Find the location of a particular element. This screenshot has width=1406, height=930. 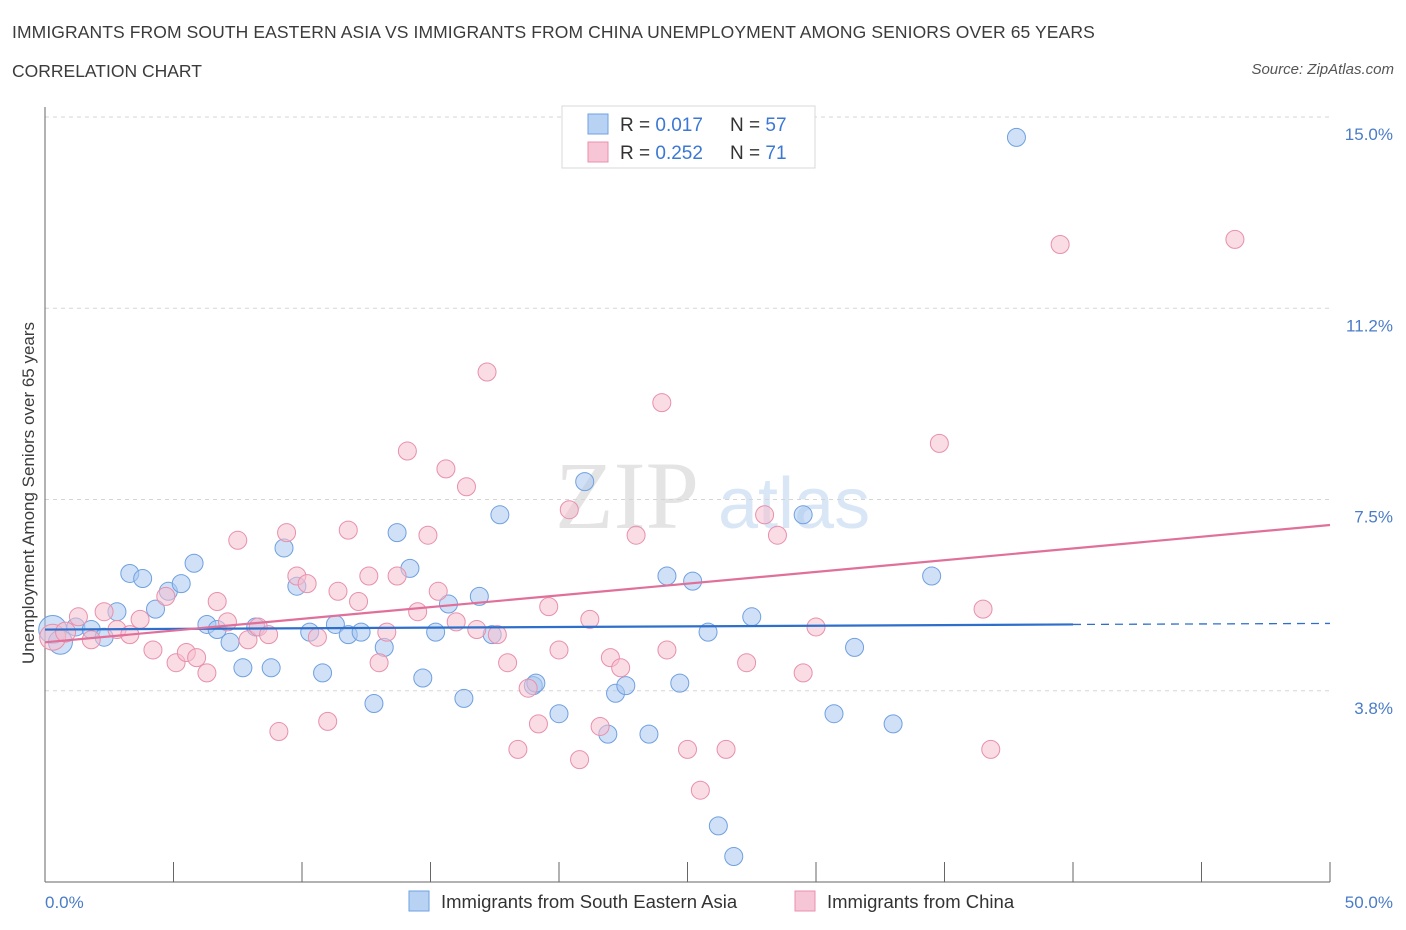

svg-text: N = 57 is located at coordinates (758, 125).